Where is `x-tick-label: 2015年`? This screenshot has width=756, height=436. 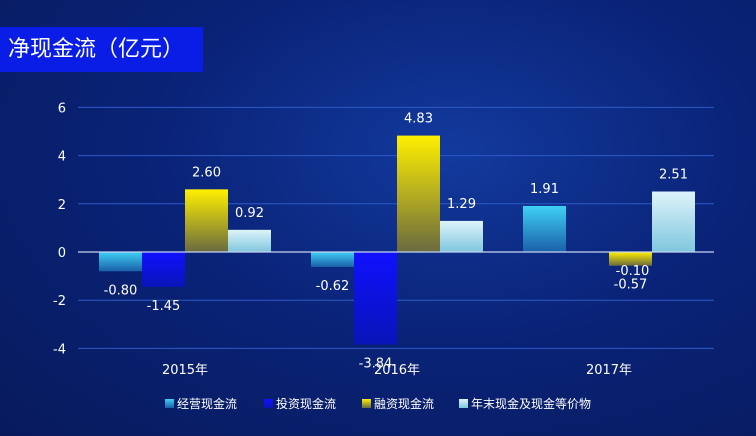
x-tick-label: 2015年 is located at coordinates (185, 370).